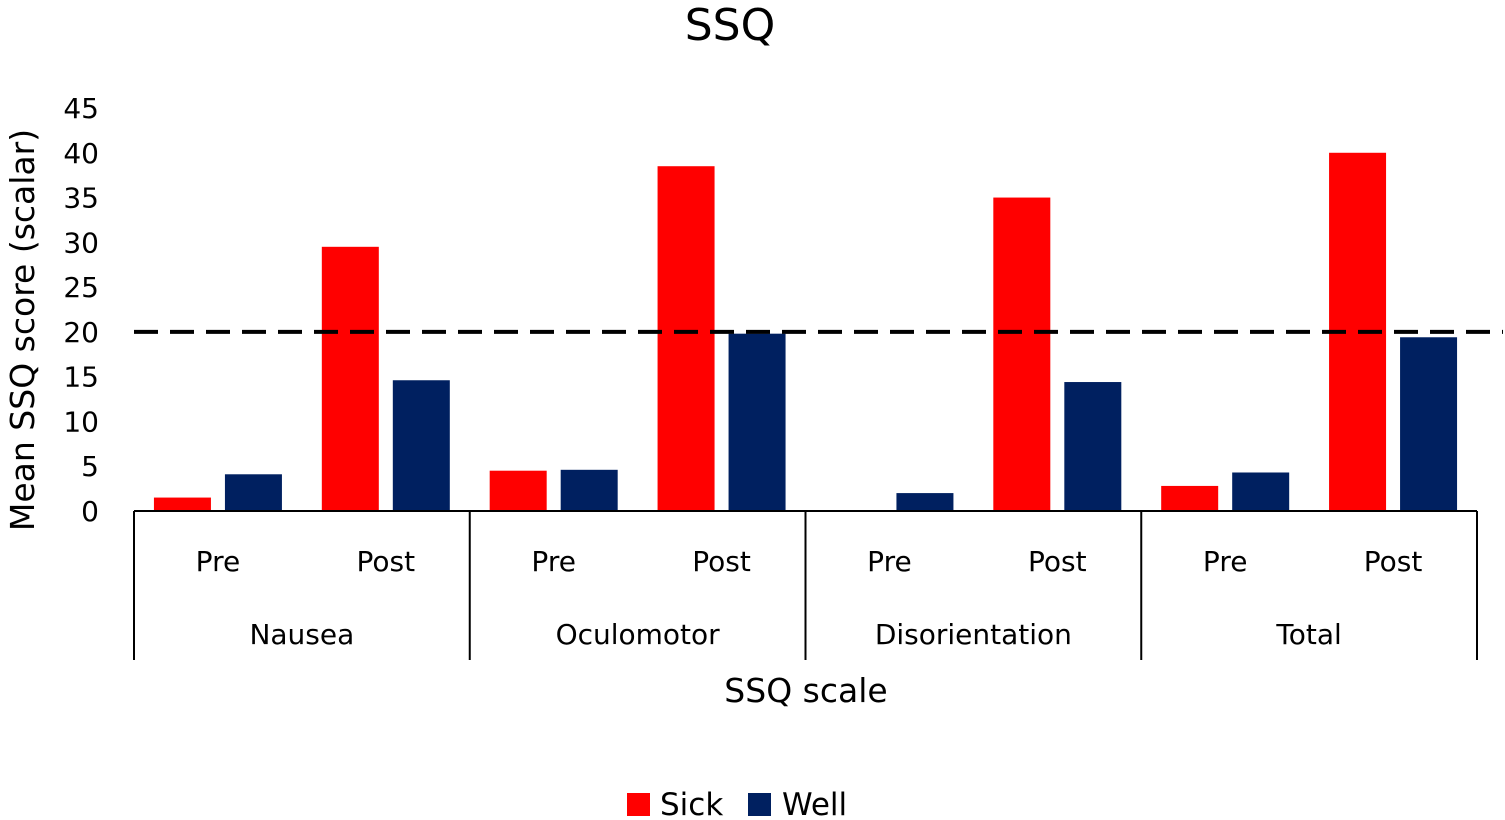 The image size is (1505, 820). What do you see at coordinates (90, 511) in the screenshot?
I see `y-tick-label: 0` at bounding box center [90, 511].